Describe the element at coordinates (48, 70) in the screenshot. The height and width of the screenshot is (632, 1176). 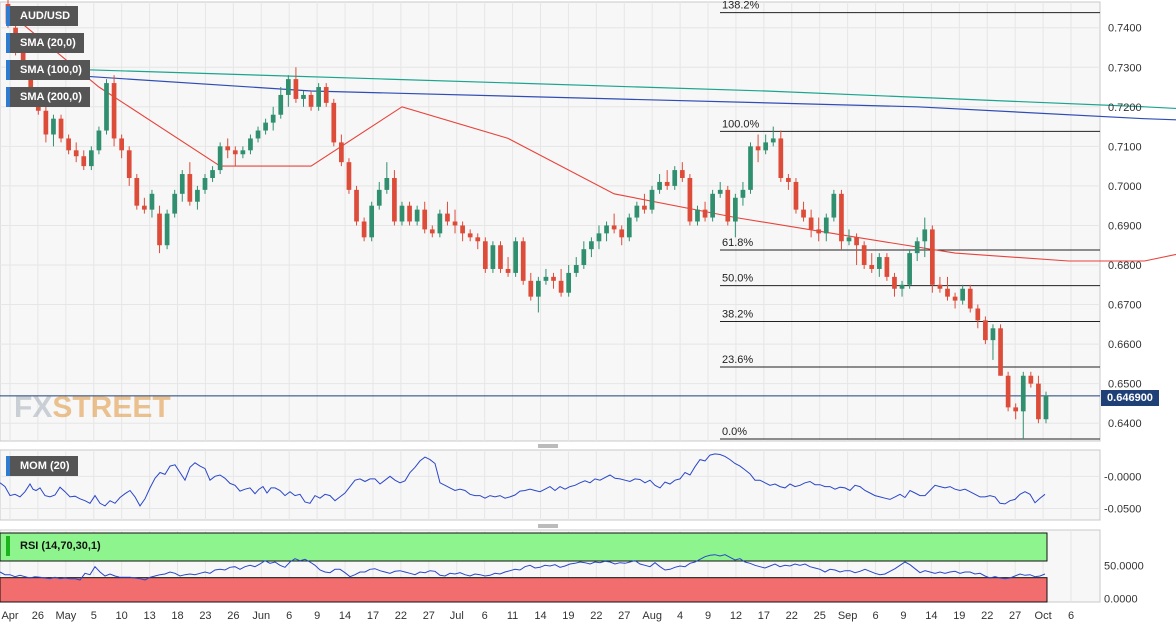
I see `legend-sma-100: SMA (100,0)` at that location.